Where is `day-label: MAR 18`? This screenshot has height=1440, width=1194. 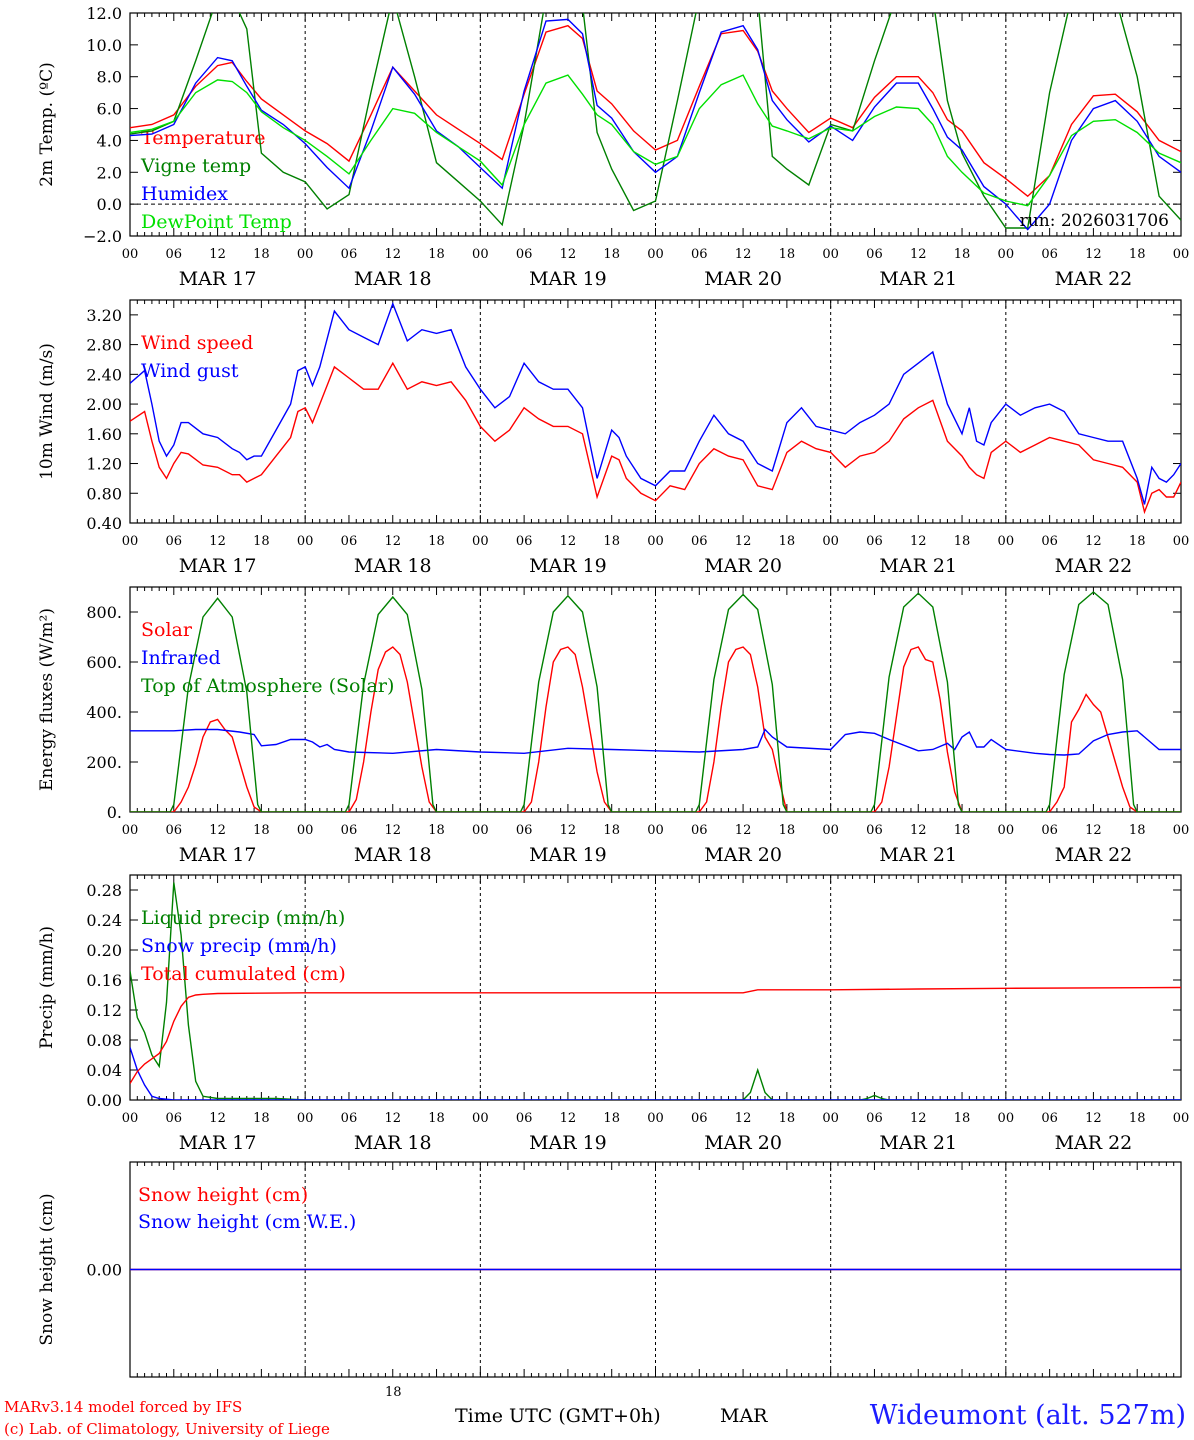 day-label: MAR 18 is located at coordinates (393, 1143).